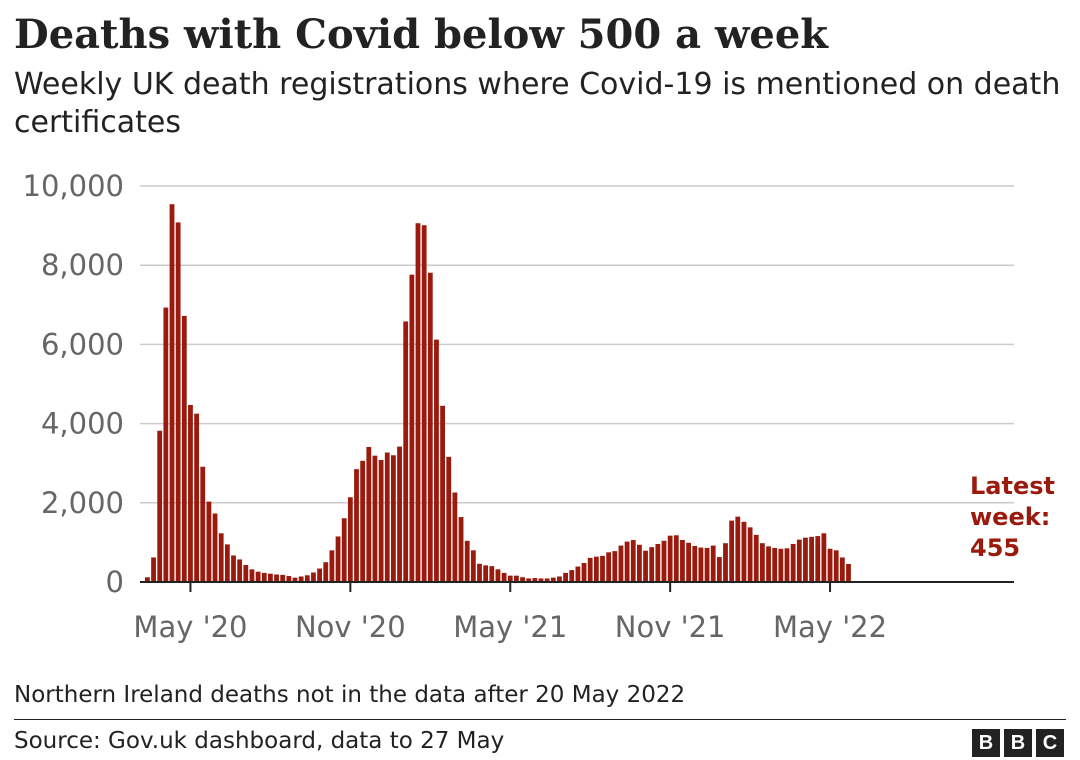  What do you see at coordinates (82, 265) in the screenshot?
I see `y-tick-label: 8,000` at bounding box center [82, 265].